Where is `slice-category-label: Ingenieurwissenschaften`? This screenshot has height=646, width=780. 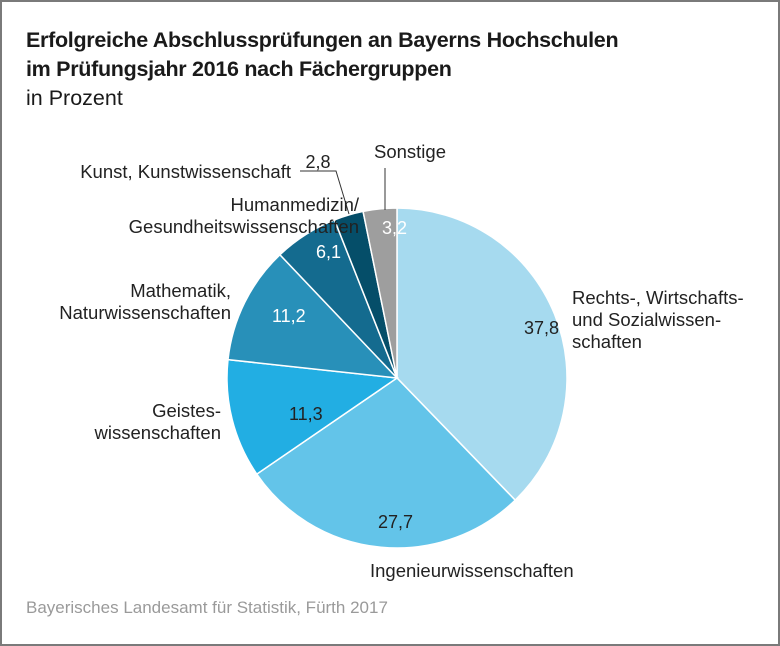
slice-category-label: Ingenieurwissenschaften is located at coordinates (472, 570).